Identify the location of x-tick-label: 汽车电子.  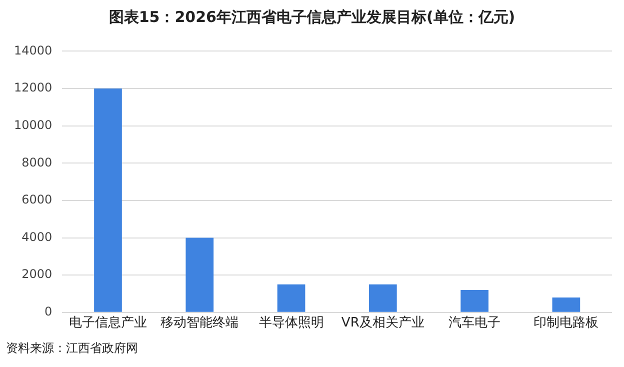
(474, 323).